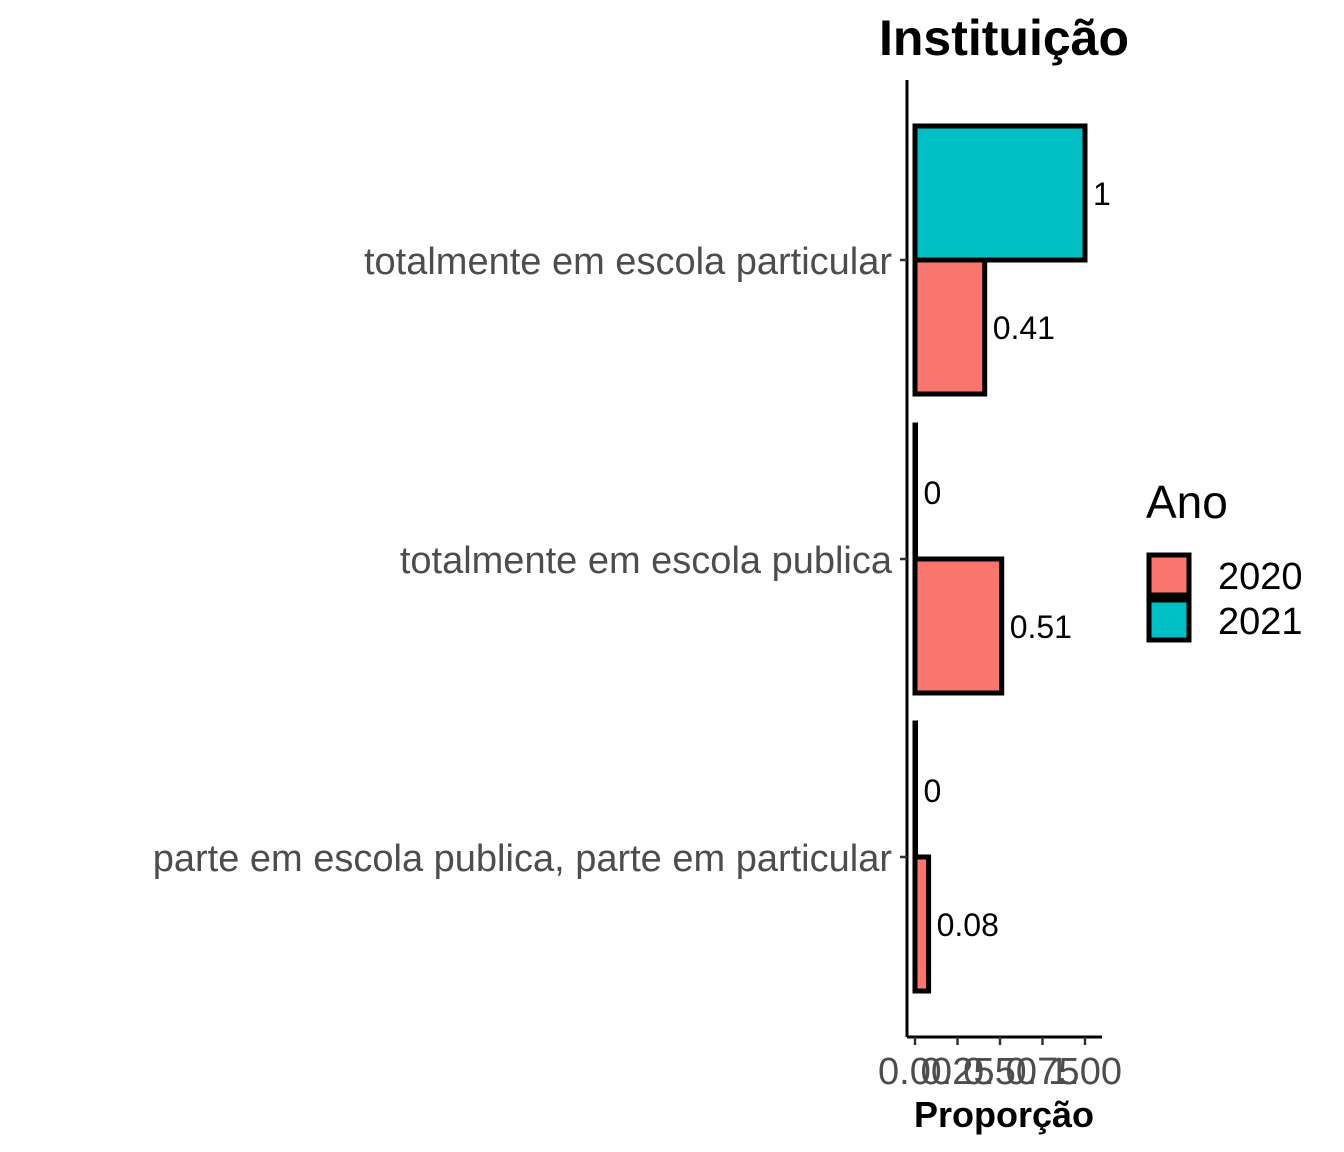 Image resolution: width=1344 pixels, height=1152 pixels. What do you see at coordinates (1043, 1072) in the screenshot?
I see `x-tick-label: 0.75` at bounding box center [1043, 1072].